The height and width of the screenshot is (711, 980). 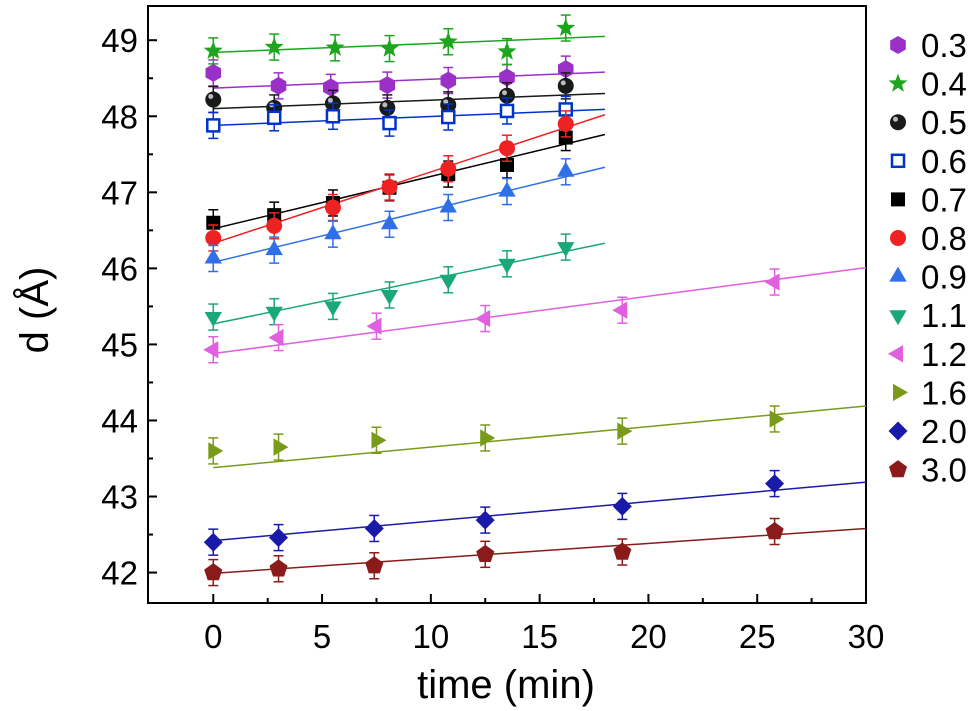 What do you see at coordinates (430, 636) in the screenshot?
I see `x-tick-label: 10` at bounding box center [430, 636].